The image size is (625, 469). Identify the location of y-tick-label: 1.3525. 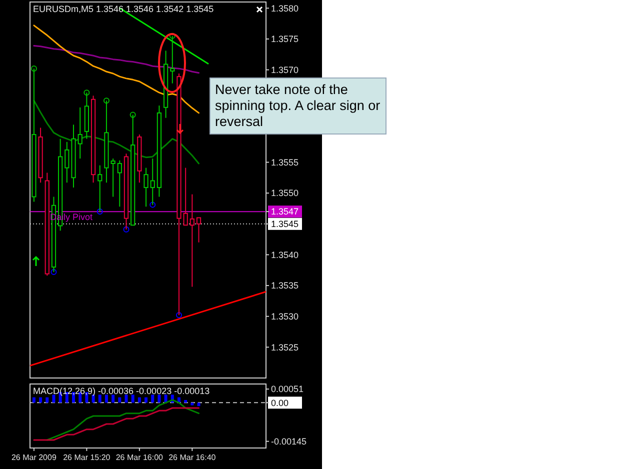
(285, 347).